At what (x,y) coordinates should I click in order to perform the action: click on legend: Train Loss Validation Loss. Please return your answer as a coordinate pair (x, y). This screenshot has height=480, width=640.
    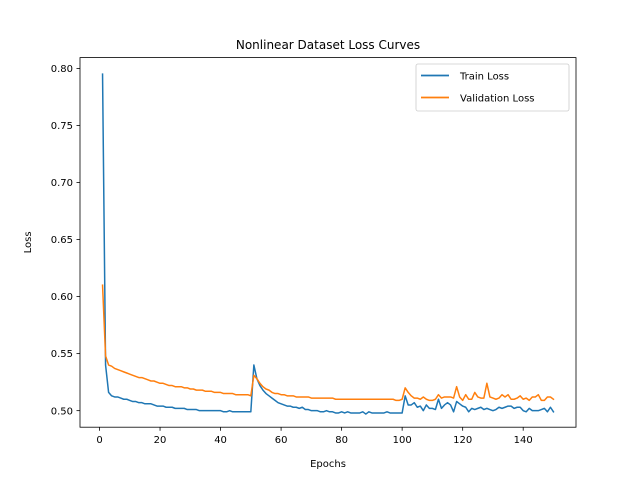
    Looking at the image, I should click on (492, 87).